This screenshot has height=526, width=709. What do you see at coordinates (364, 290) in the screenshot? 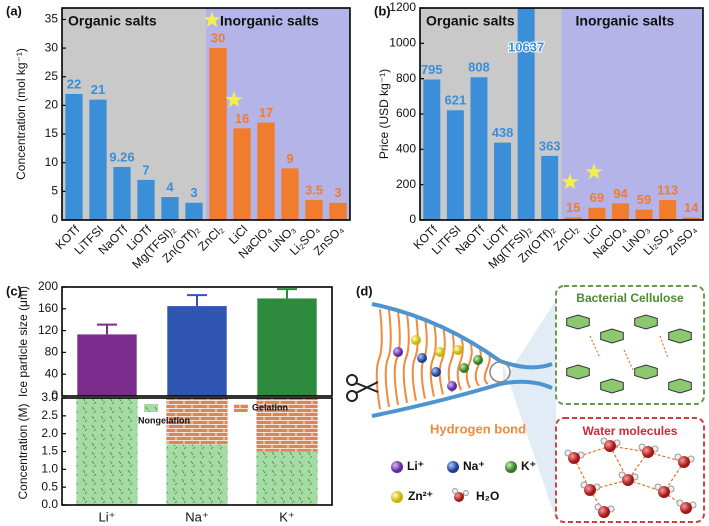
I see `panel-label: (d)` at bounding box center [364, 290].